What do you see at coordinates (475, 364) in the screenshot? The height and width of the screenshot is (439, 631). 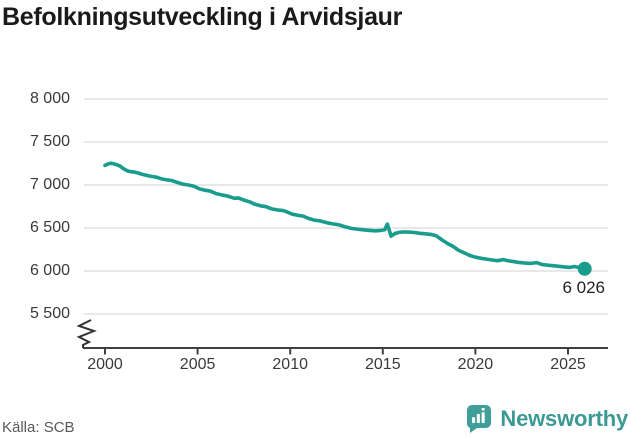 I see `x-axis-tick-label: 2020` at bounding box center [475, 364].